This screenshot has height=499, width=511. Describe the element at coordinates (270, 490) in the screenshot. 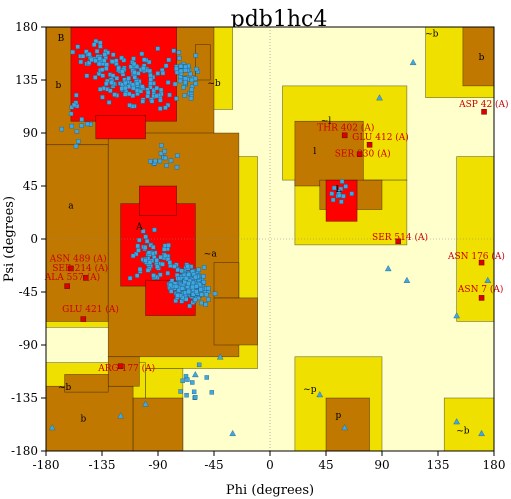

I see `x-axis-label: Phi (degrees)` at that location.